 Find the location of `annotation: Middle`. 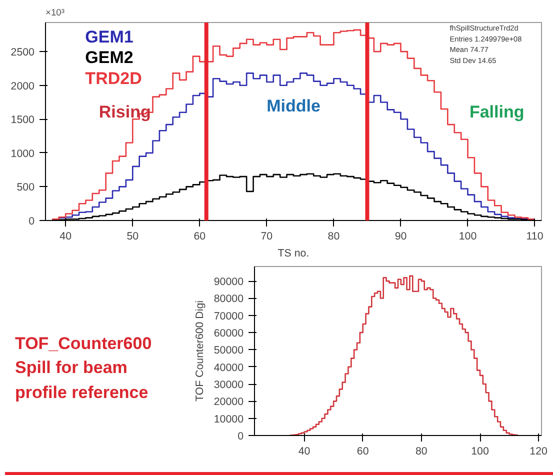

annotation: Middle is located at coordinates (293, 106).